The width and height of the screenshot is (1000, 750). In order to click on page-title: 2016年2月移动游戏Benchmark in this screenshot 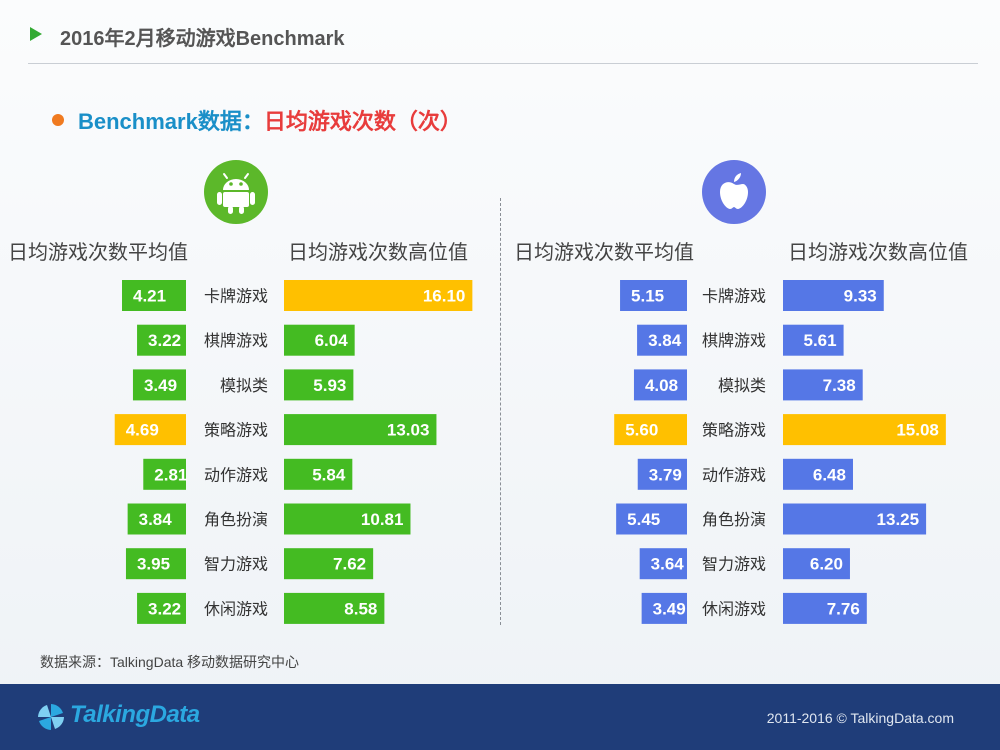, I will do `click(202, 39)`.